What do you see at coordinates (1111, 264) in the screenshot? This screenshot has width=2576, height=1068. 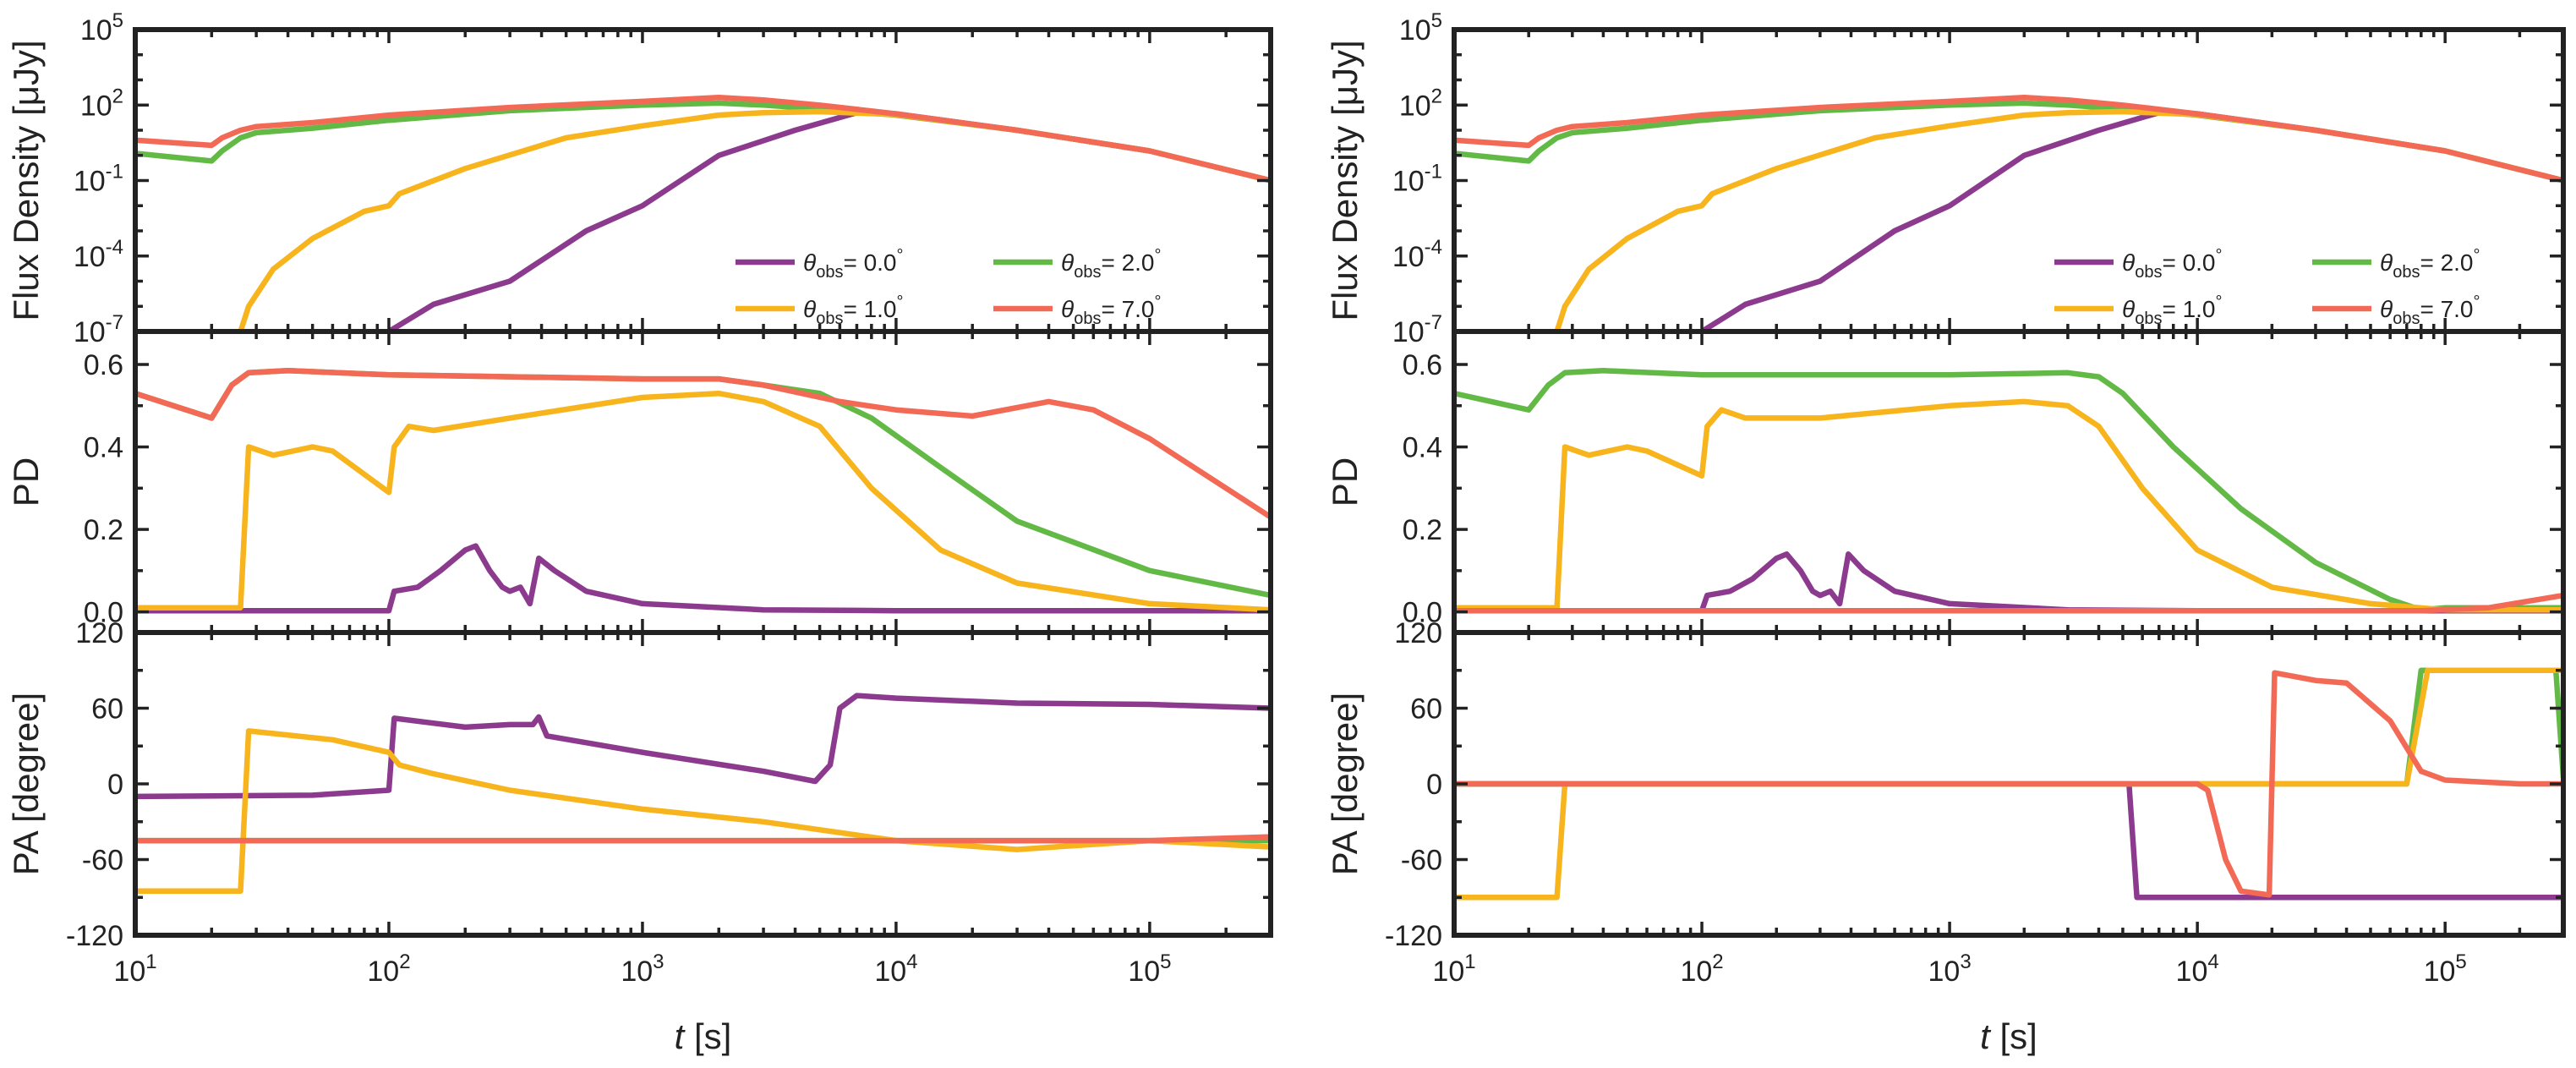 I see `legend-label: θobs= 2.0°` at bounding box center [1111, 264].